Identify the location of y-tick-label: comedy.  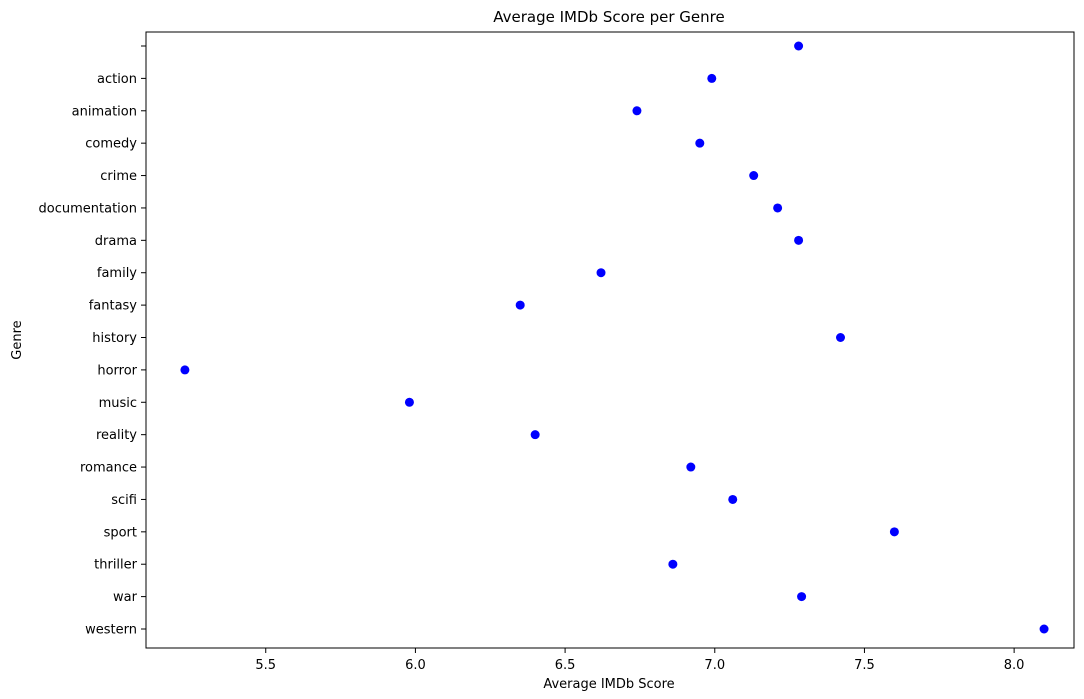
(111, 144).